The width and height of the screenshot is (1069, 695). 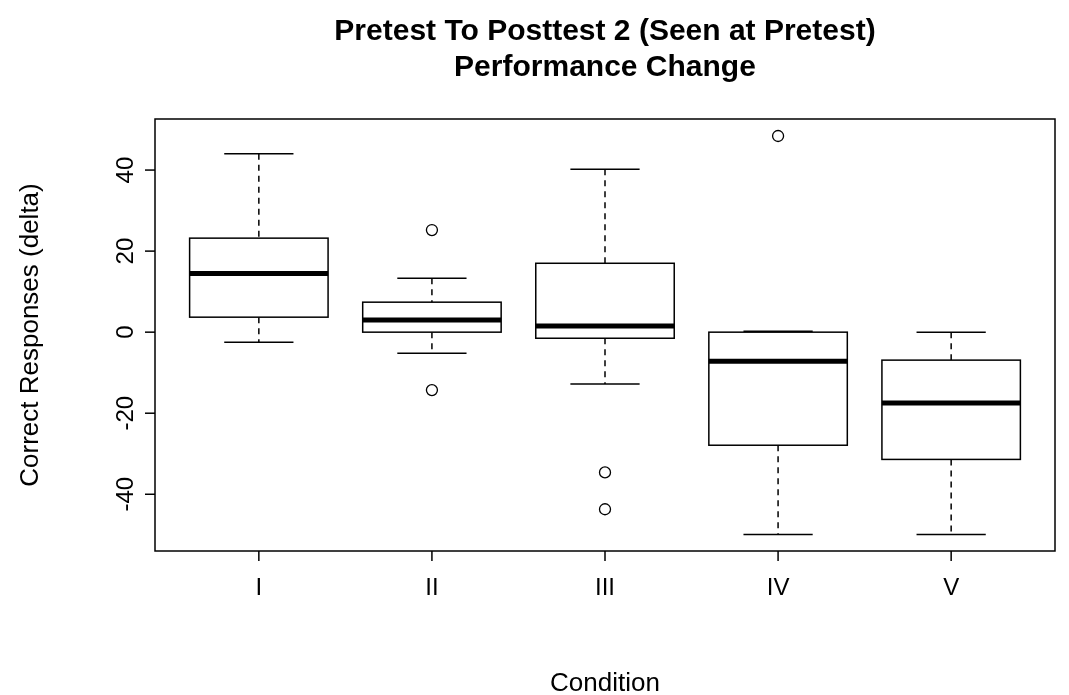 What do you see at coordinates (259, 586) in the screenshot?
I see `x-tick-label: I` at bounding box center [259, 586].